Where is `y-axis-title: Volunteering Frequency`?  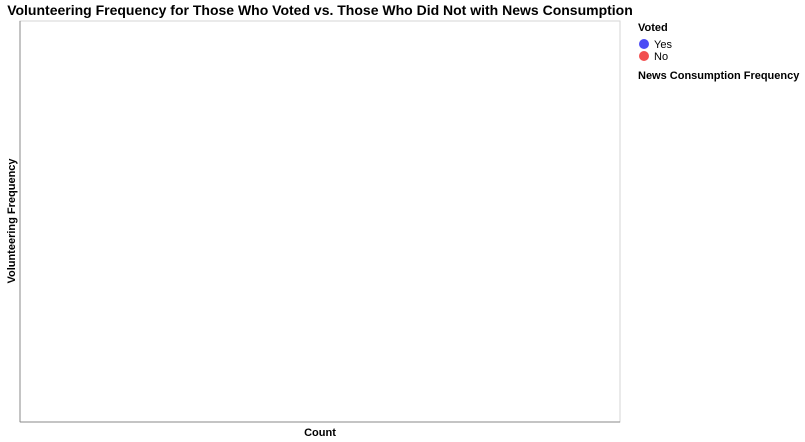
y-axis-title: Volunteering Frequency is located at coordinates (12, 221).